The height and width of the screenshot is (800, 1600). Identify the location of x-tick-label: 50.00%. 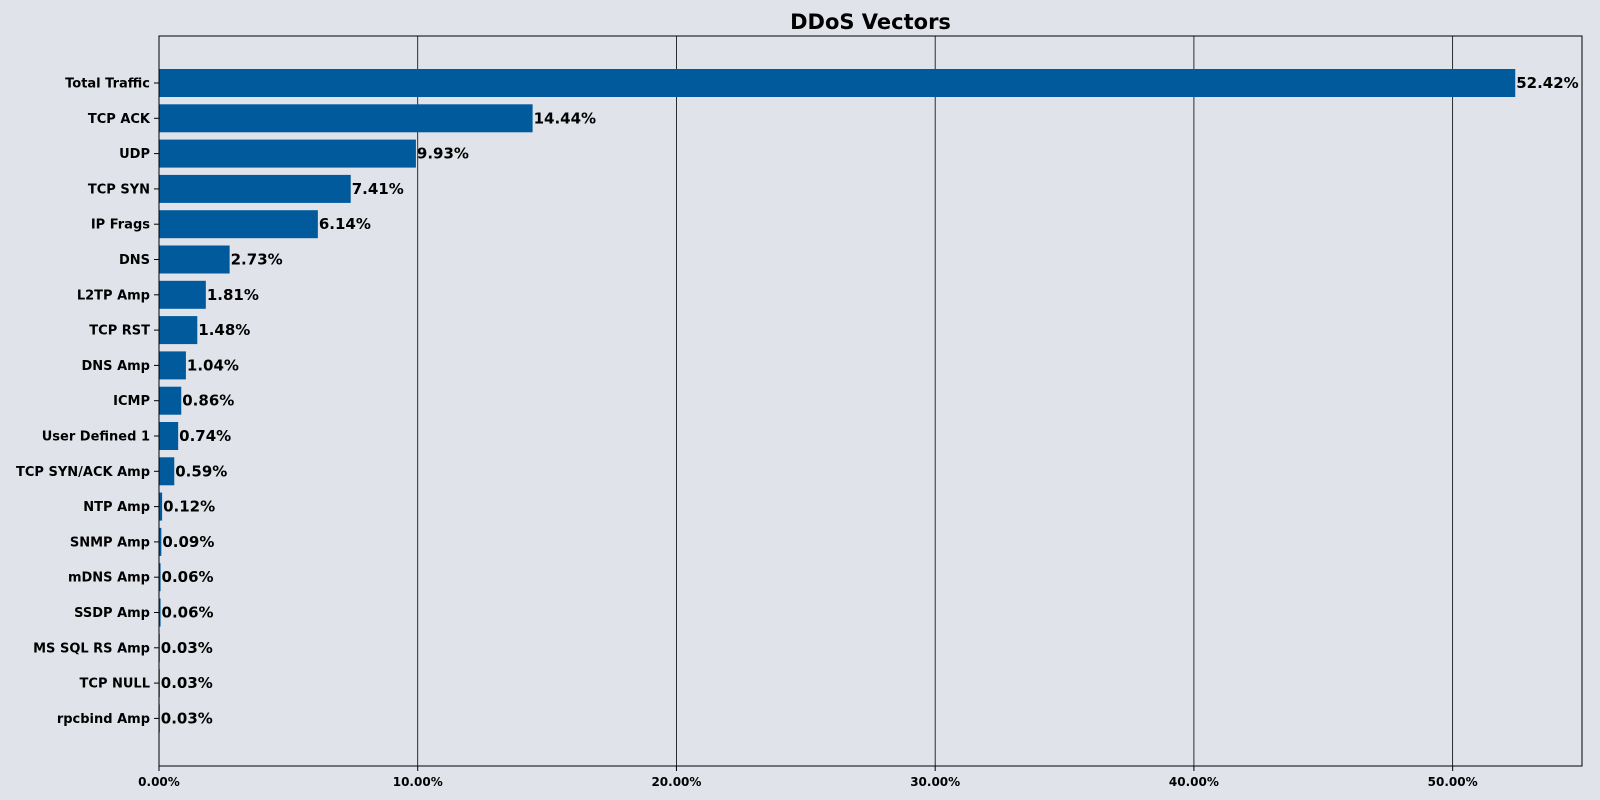
(1453, 782).